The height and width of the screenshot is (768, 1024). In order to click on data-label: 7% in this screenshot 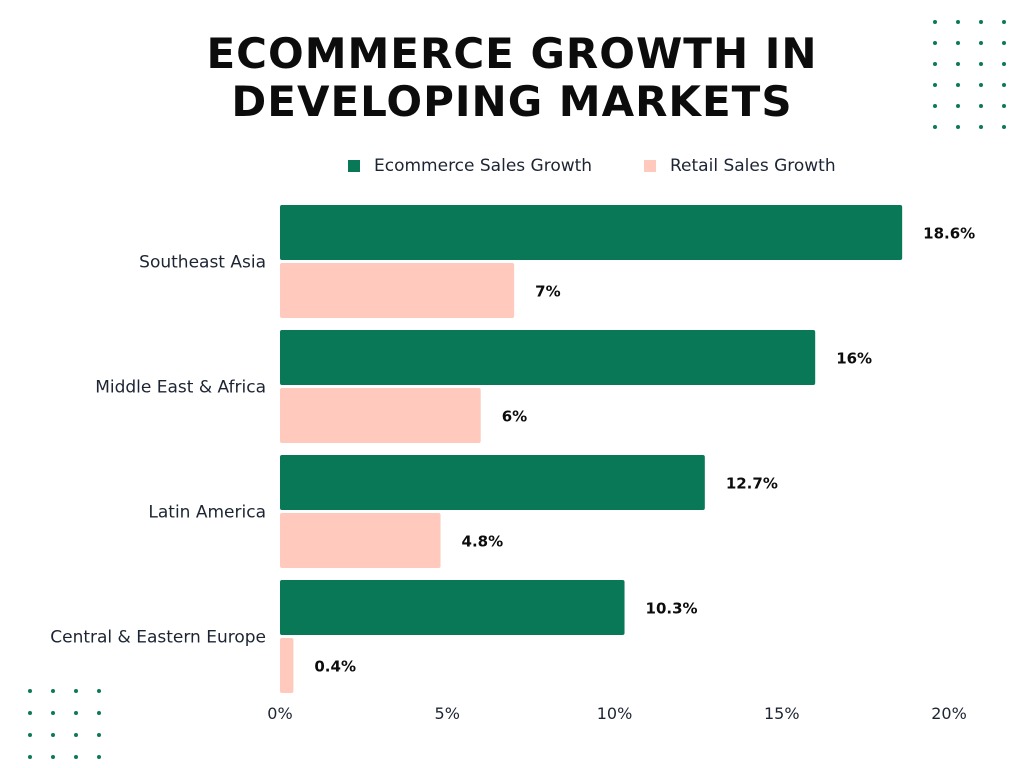, I will do `click(547, 292)`.